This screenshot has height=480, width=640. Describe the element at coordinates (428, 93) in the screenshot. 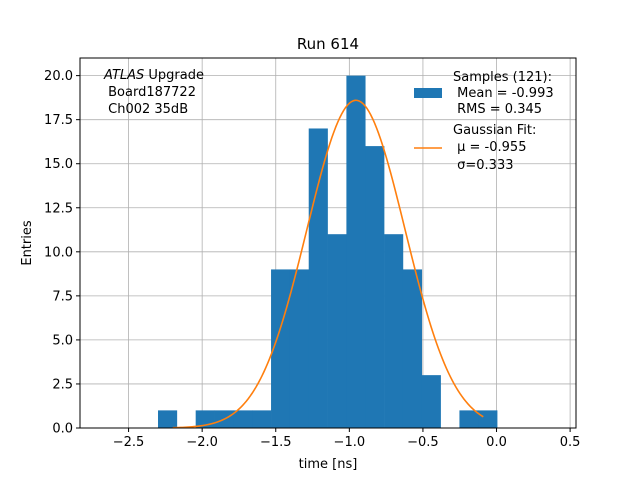

I see `legend-swatch-samples` at that location.